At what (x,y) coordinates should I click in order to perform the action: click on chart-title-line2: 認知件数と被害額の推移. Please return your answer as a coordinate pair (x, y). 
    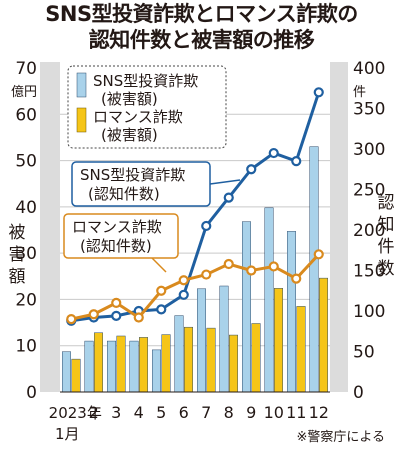
    Looking at the image, I should click on (201, 40).